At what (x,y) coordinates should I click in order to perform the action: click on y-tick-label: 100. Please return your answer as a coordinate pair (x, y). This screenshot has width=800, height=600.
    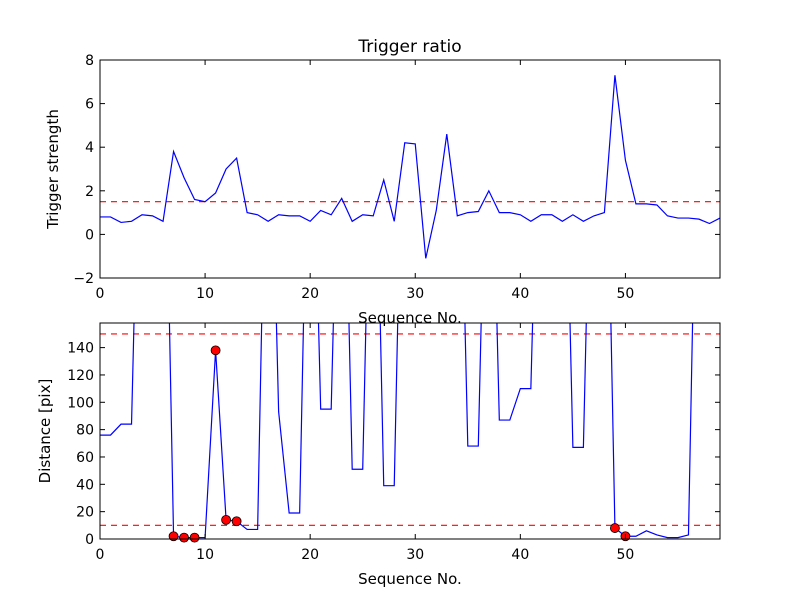
    Looking at the image, I should click on (80, 403).